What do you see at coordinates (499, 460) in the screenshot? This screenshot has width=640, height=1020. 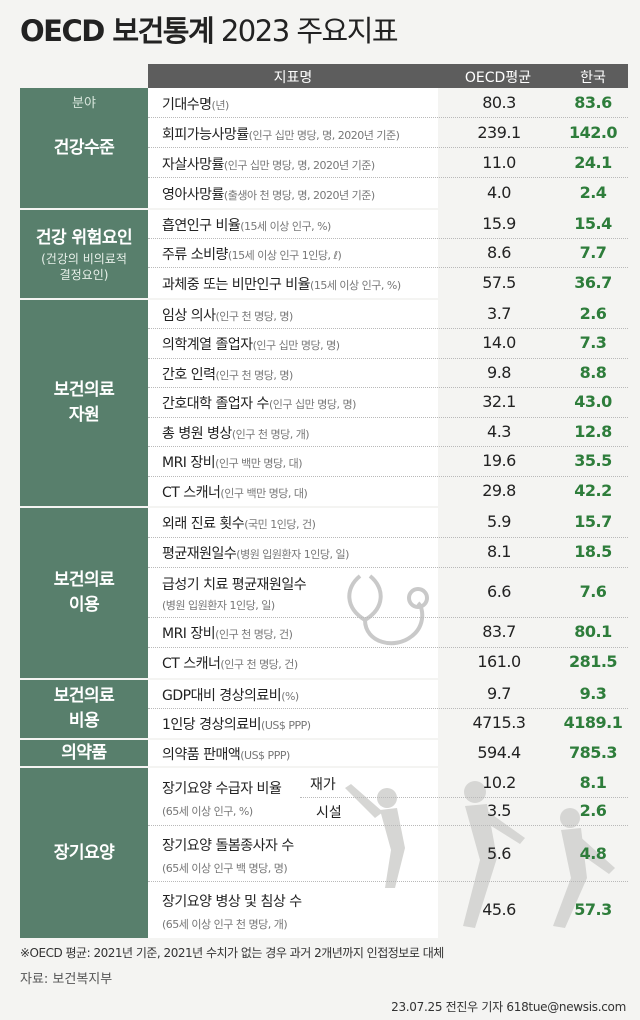 I see `oecd-value: 19.6` at bounding box center [499, 460].